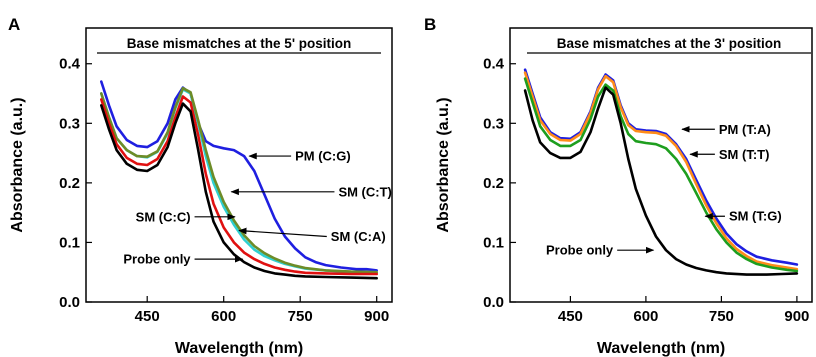 The width and height of the screenshot is (816, 357). What do you see at coordinates (493, 123) in the screenshot?
I see `panel-b-y-tick-label: 0.3` at bounding box center [493, 123].